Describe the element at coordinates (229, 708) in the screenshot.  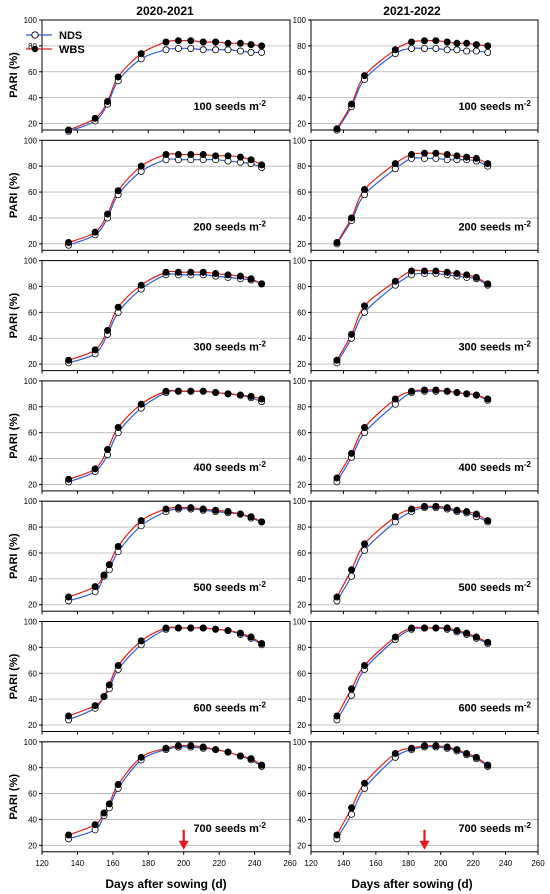
I see `density-label: 600 seeds m-2` at that location.